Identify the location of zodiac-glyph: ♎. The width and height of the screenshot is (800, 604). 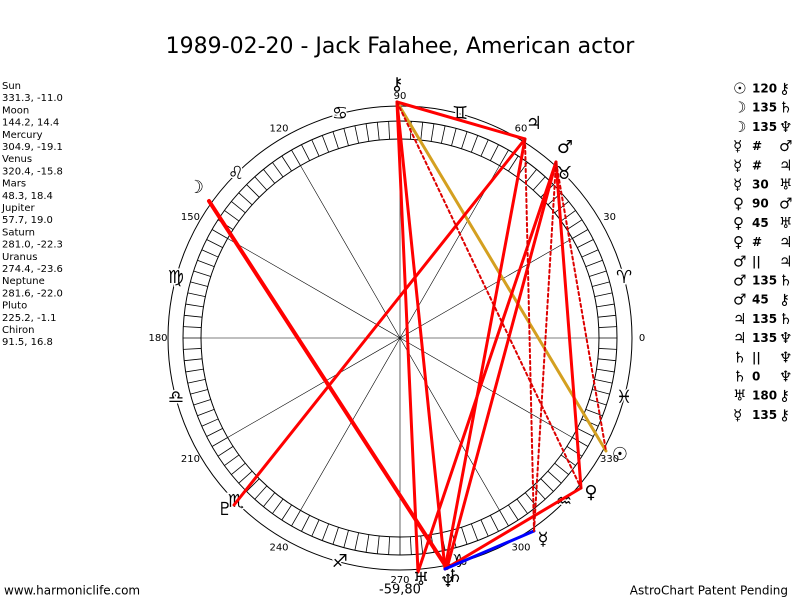
(176, 397).